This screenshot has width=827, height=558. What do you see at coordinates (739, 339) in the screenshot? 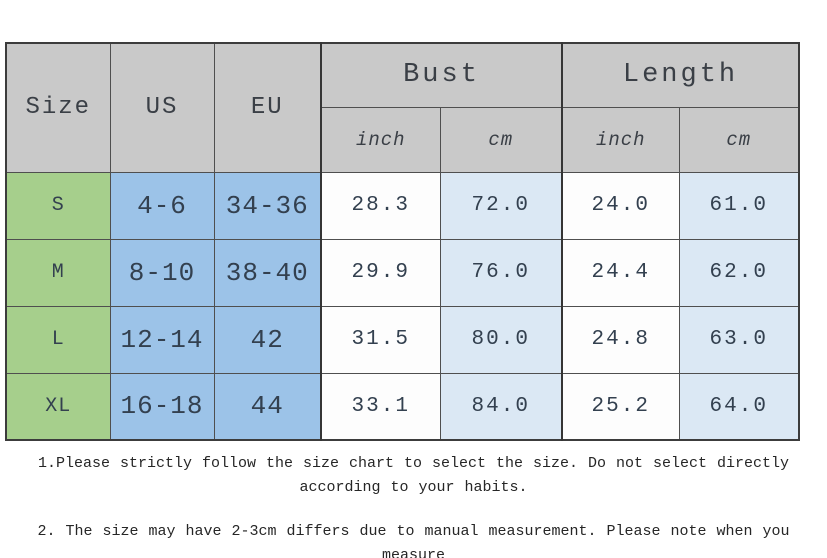
I see `length-cm-cell: 63.0` at bounding box center [739, 339].